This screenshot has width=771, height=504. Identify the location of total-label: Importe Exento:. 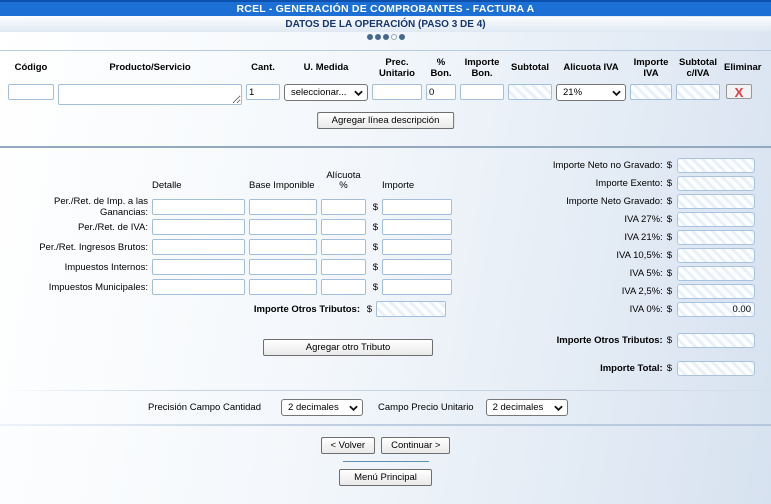
(629, 183).